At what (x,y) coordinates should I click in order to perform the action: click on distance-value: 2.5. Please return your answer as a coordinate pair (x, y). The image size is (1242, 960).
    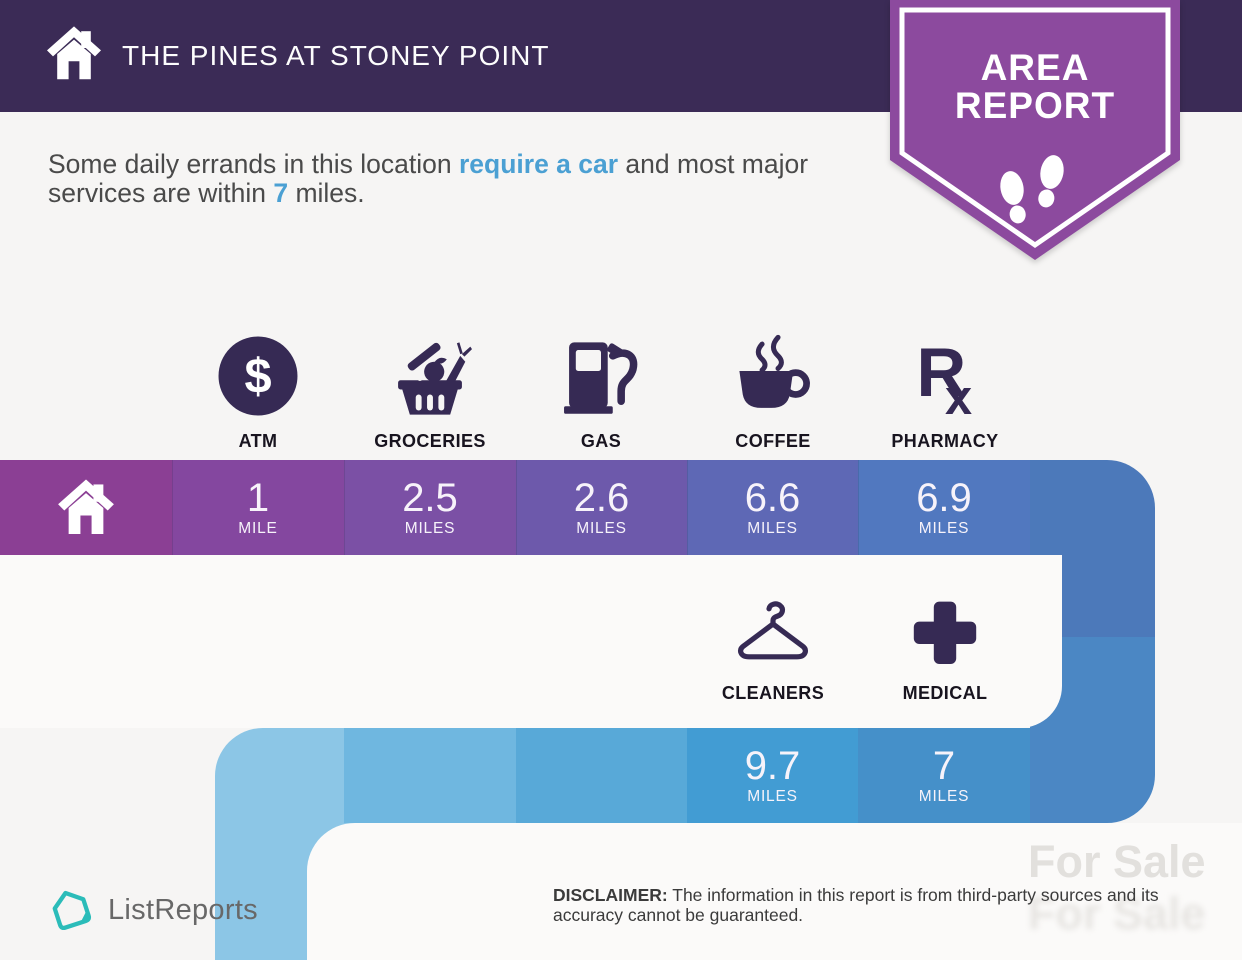
    Looking at the image, I should click on (430, 498).